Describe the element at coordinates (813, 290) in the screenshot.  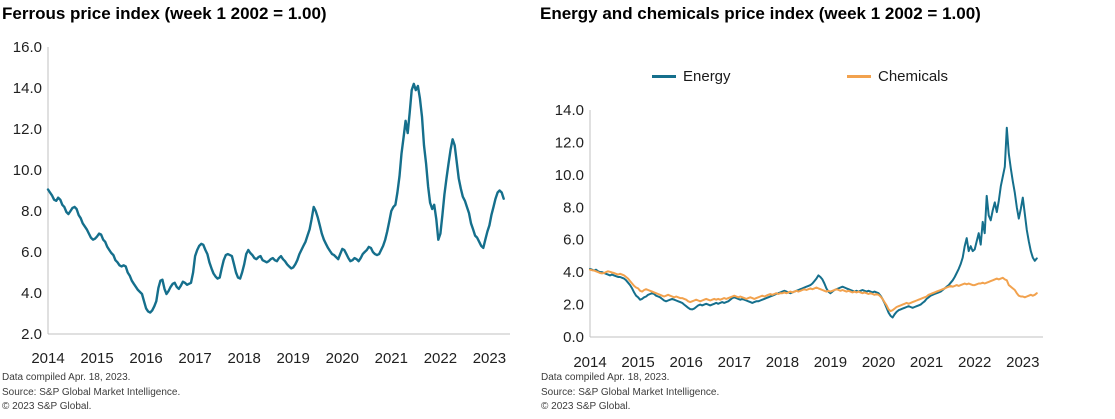
I see `chemicals-series-line` at that location.